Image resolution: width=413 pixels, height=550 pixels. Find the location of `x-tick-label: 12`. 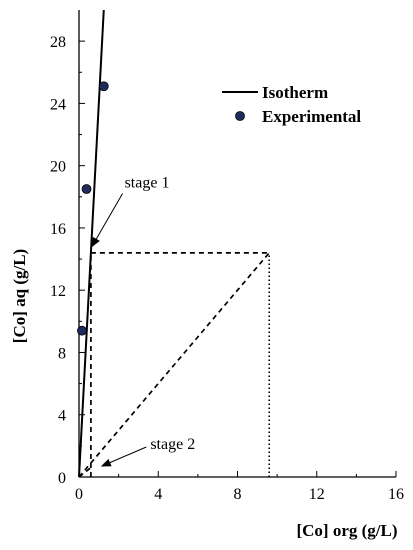

x-tick-label: 12 is located at coordinates (317, 494).